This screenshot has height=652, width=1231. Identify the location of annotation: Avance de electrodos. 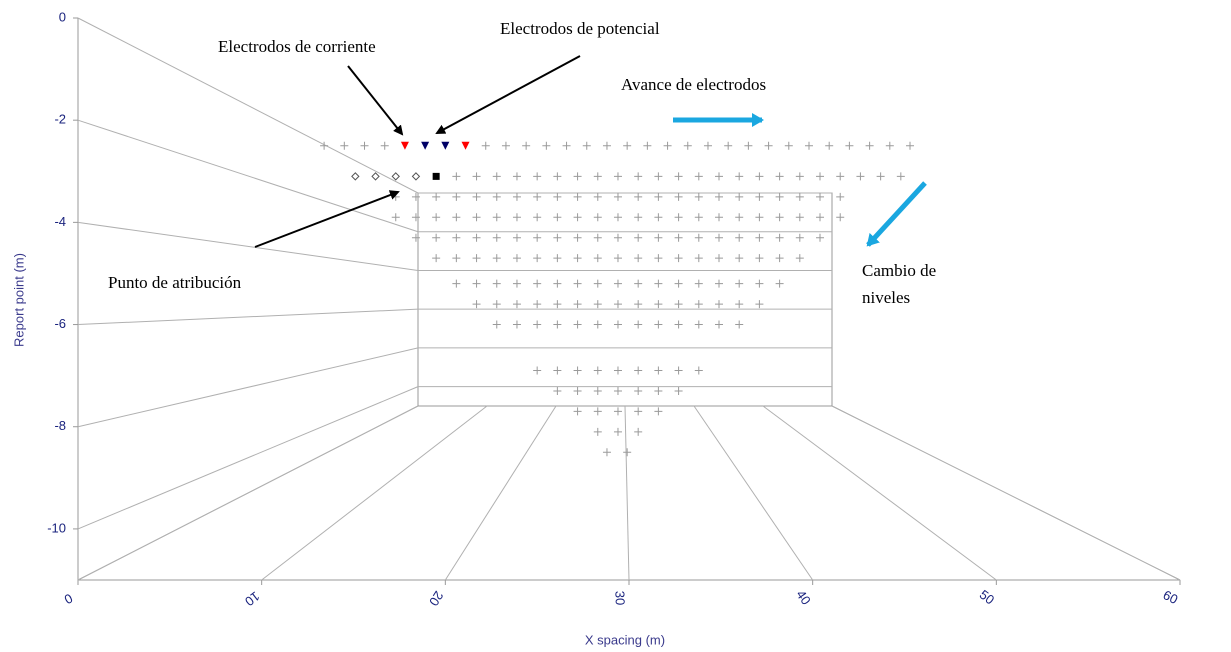
(693, 84).